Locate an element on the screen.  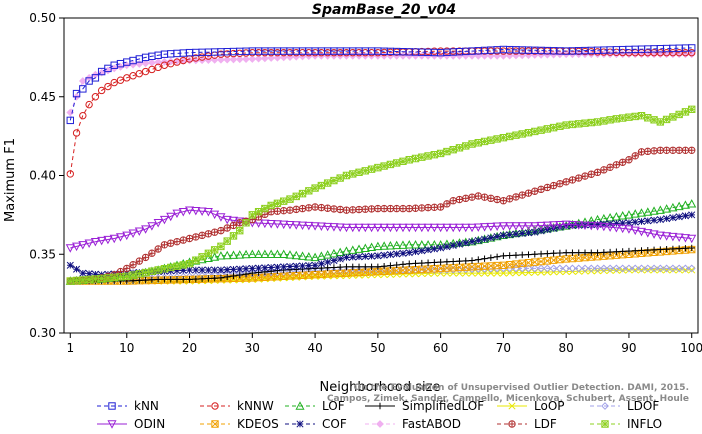
legend-label: COF is located at coordinates (334, 424).